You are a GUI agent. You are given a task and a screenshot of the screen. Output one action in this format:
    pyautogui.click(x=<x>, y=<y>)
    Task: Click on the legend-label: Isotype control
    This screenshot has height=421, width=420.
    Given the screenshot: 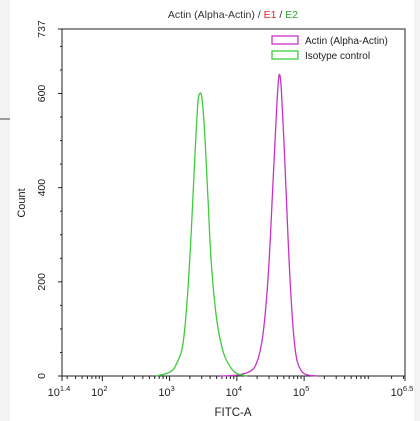 What is the action you would take?
    pyautogui.click(x=337, y=56)
    